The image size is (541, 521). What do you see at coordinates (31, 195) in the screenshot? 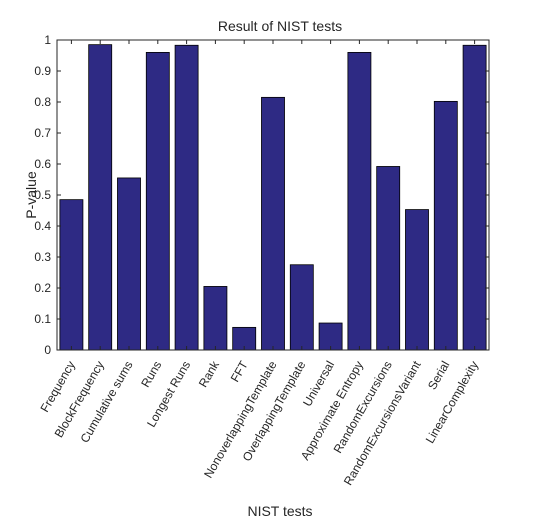
I see `y-axis-label: P-value` at bounding box center [31, 195].